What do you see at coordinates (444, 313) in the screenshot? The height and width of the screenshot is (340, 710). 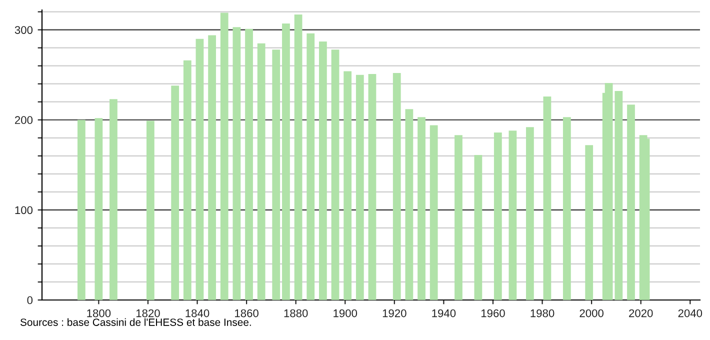 I see `x-tick-label: 1940` at bounding box center [444, 313].